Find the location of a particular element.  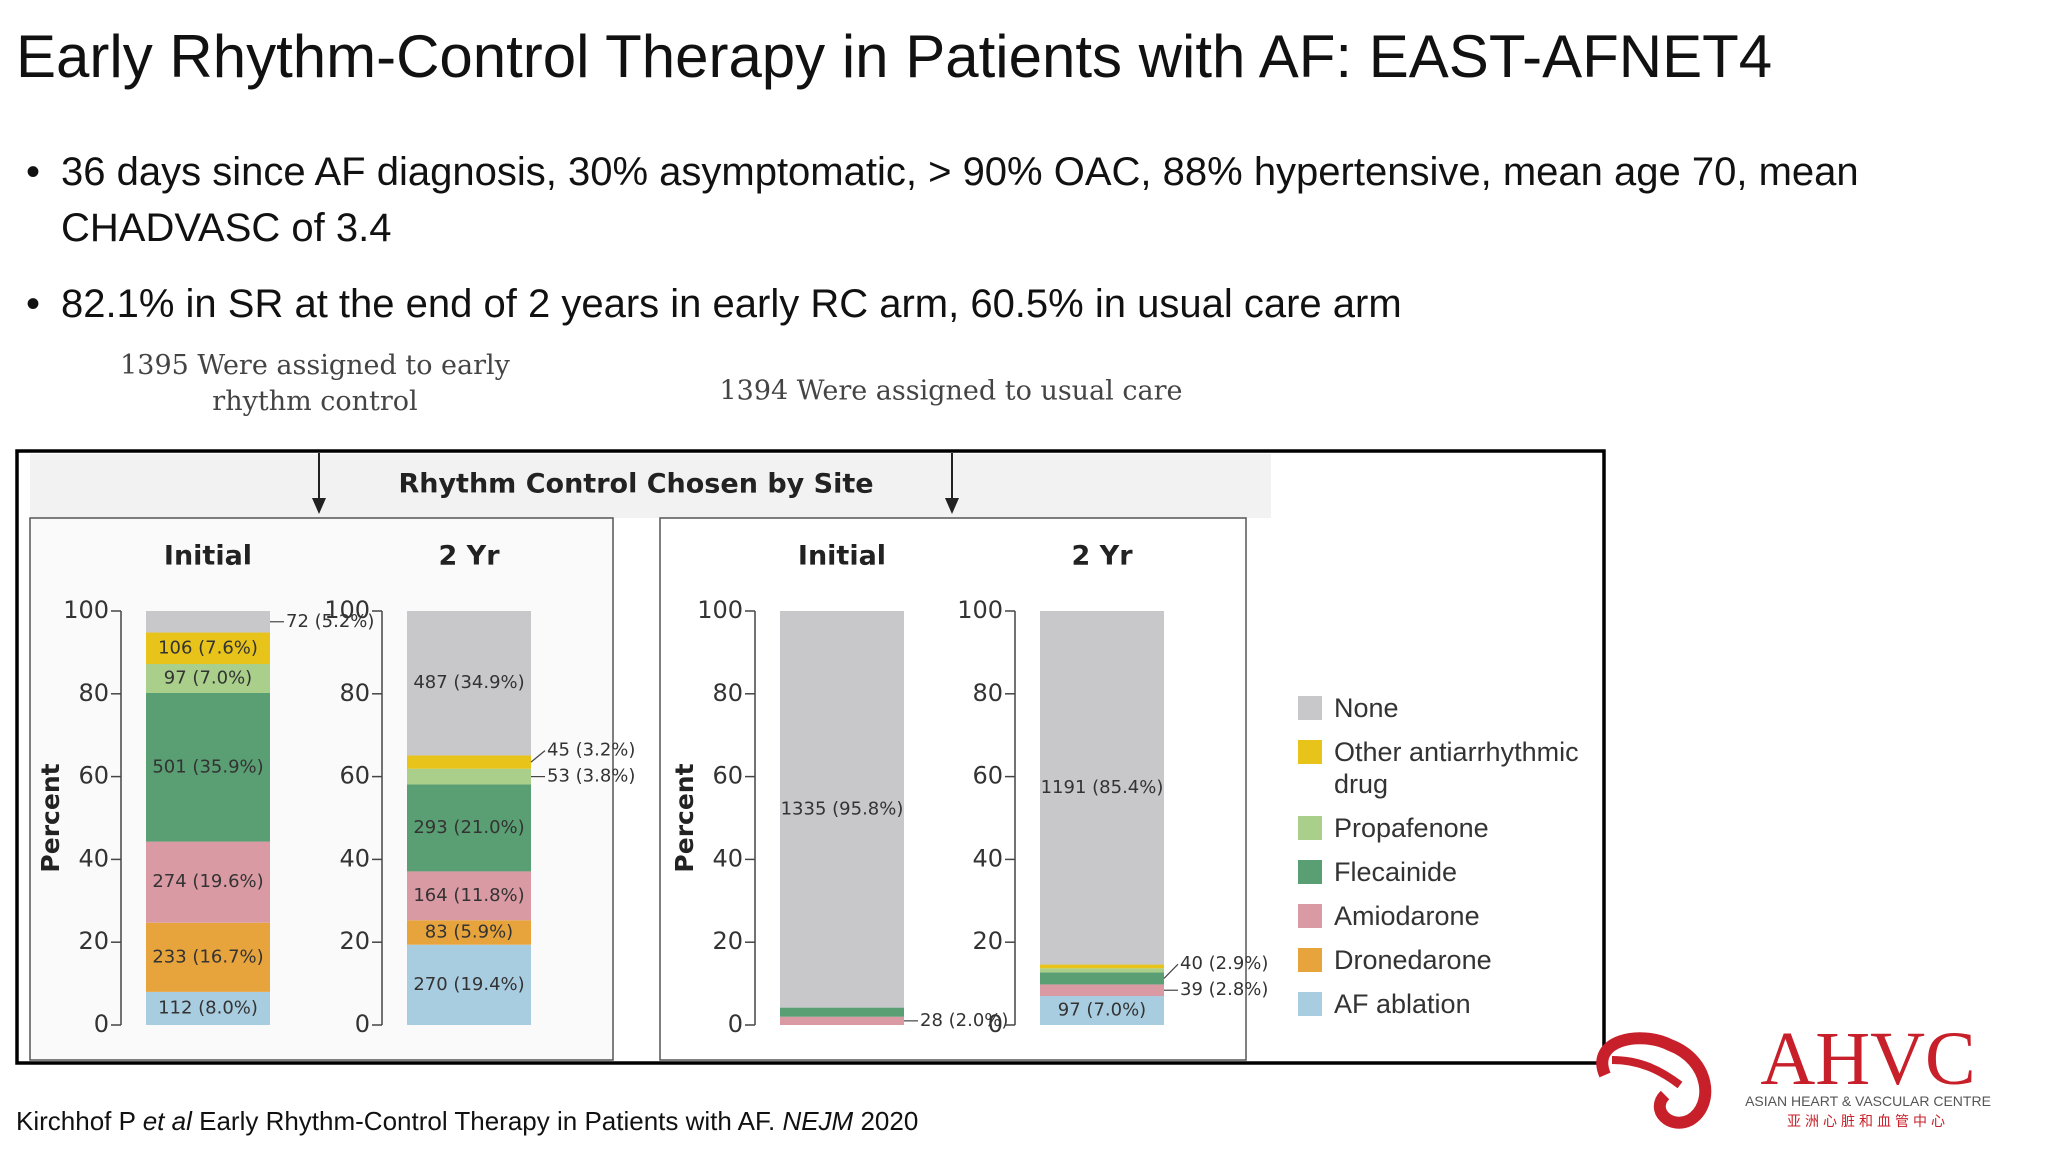

value-label: 1335 (95.8%) is located at coordinates (842, 808).